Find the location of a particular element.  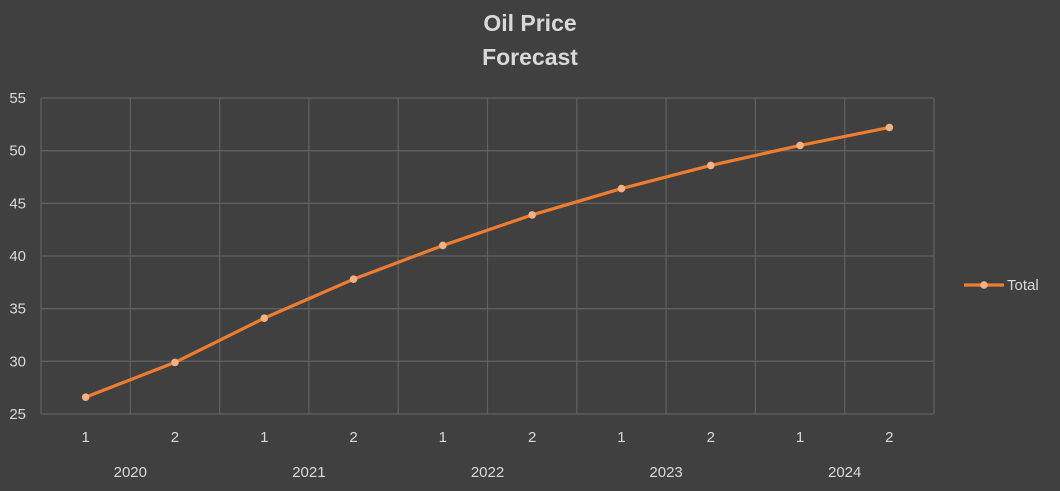

legend-swatch-marker is located at coordinates (984, 285).